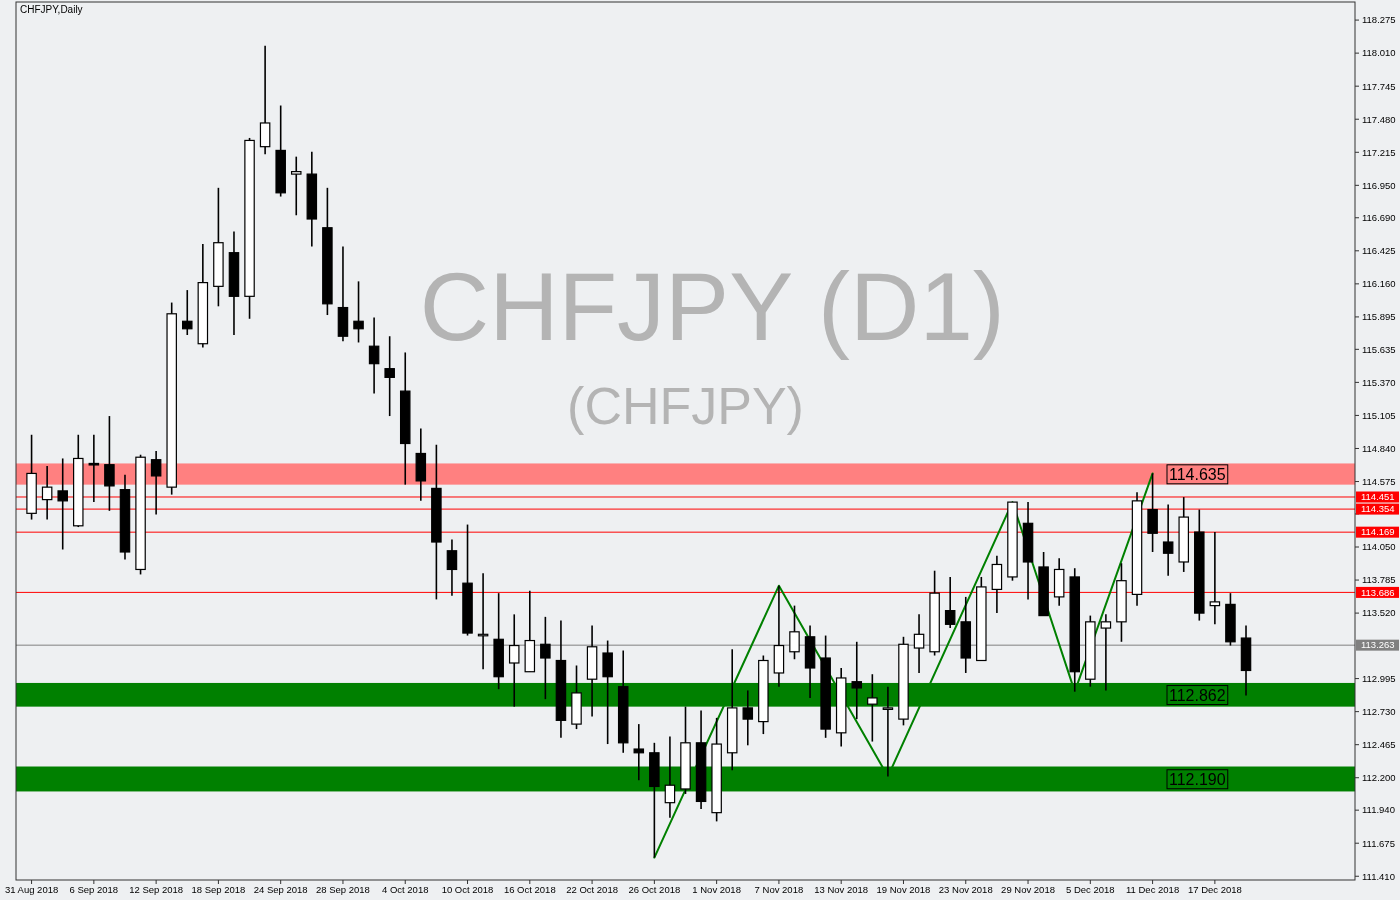  I want to click on y-tick-label: 118.010, so click(1379, 53).